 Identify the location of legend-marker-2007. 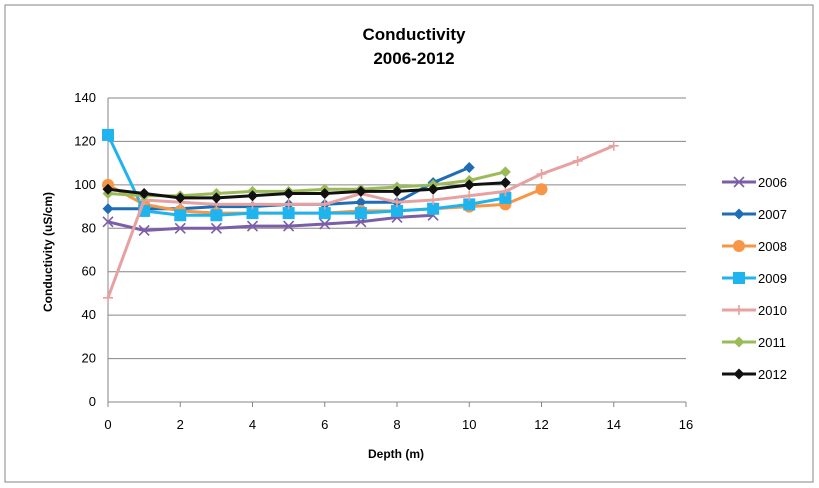
(739, 214).